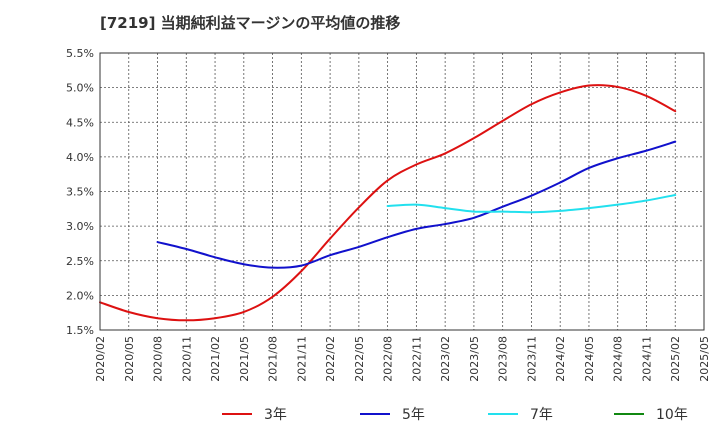  What do you see at coordinates (531, 359) in the screenshot?
I see `x-tick-label: 2023/11` at bounding box center [531, 359].